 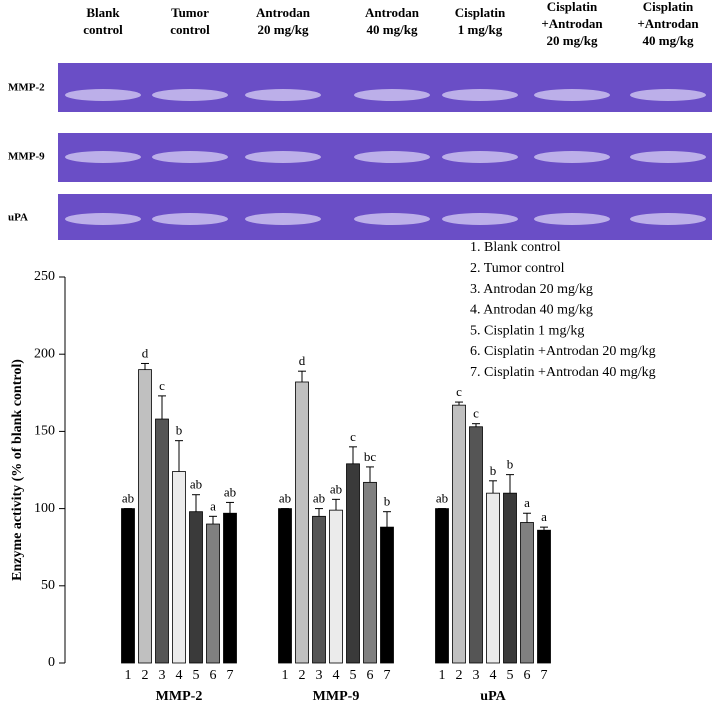 I want to click on lane-label: 1 mg/kg, so click(x=480, y=29).